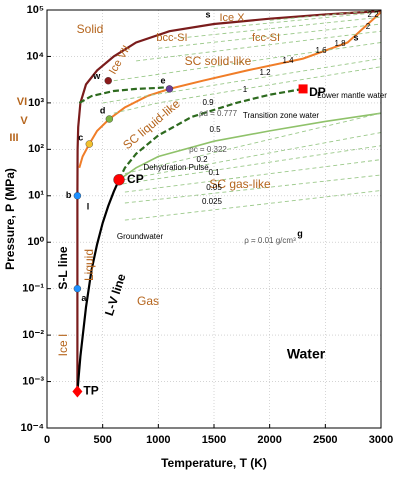 The image size is (400, 477). What do you see at coordinates (373, 14) in the screenshot?
I see `annotation: 2.2` at bounding box center [373, 14].